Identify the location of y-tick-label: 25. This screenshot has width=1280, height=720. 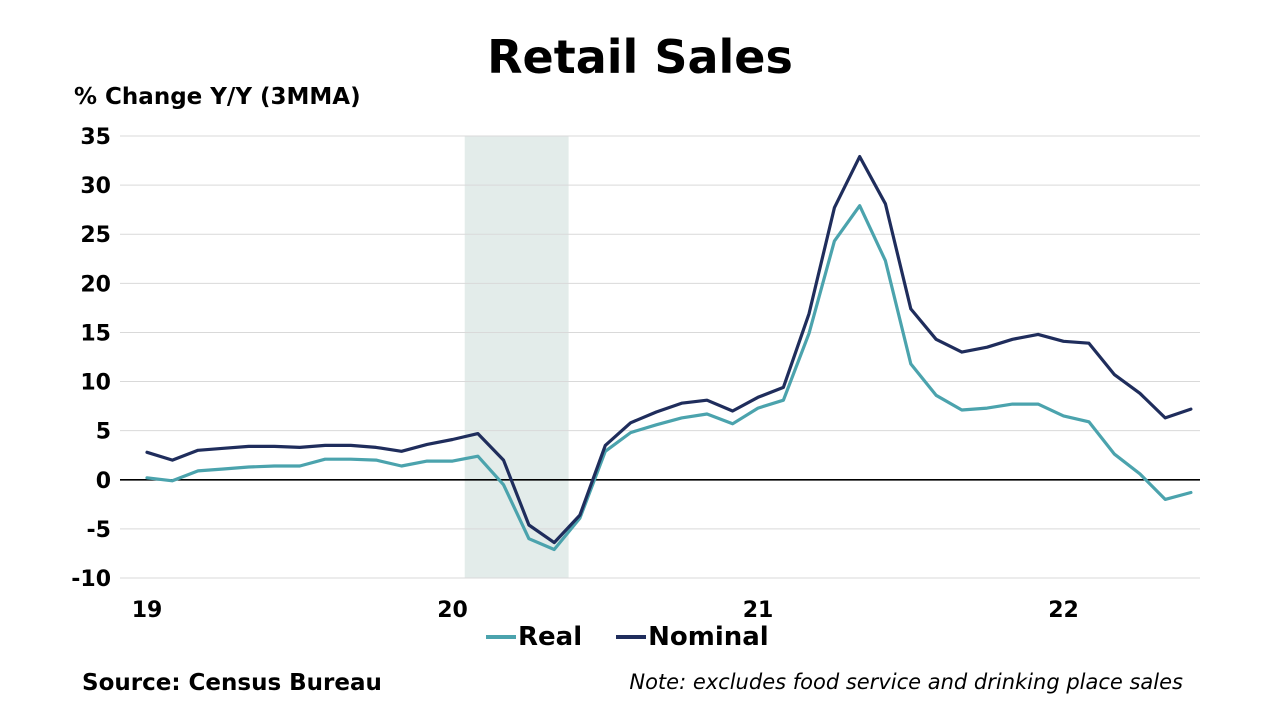
(95, 235).